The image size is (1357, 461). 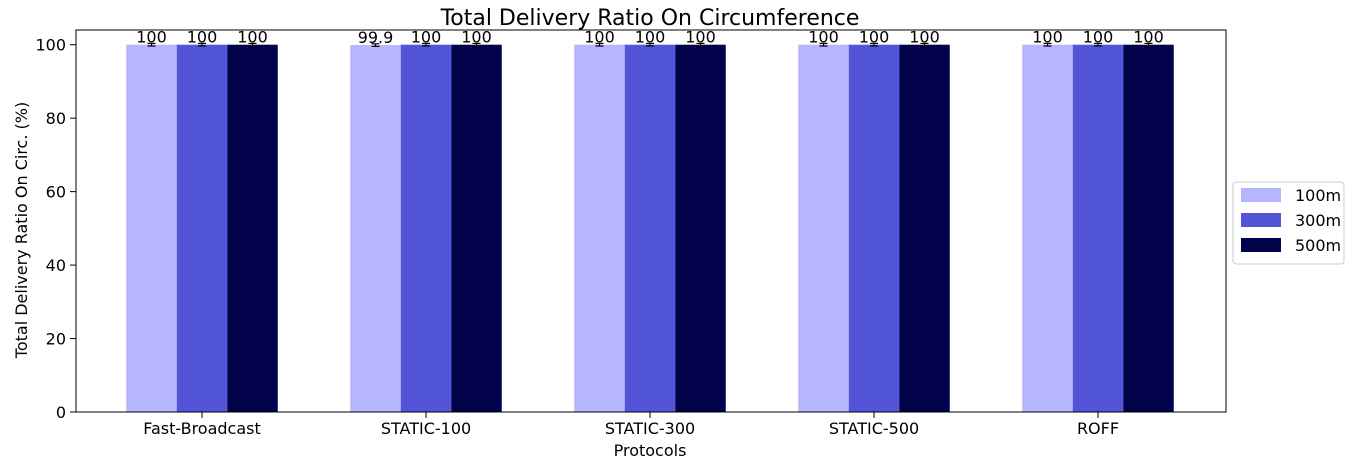 What do you see at coordinates (1318, 220) in the screenshot?
I see `legend-label: 300m` at bounding box center [1318, 220].